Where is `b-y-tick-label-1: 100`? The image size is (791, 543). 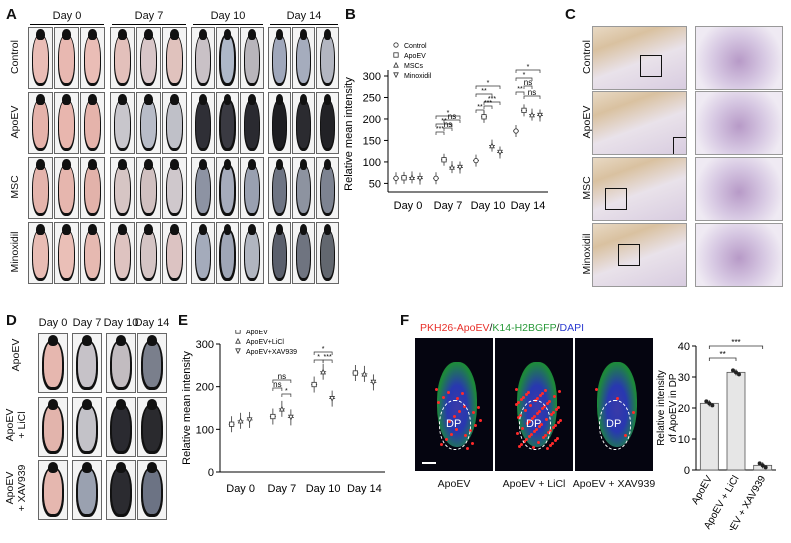 b-y-tick-label-1: 100 is located at coordinates (372, 163).